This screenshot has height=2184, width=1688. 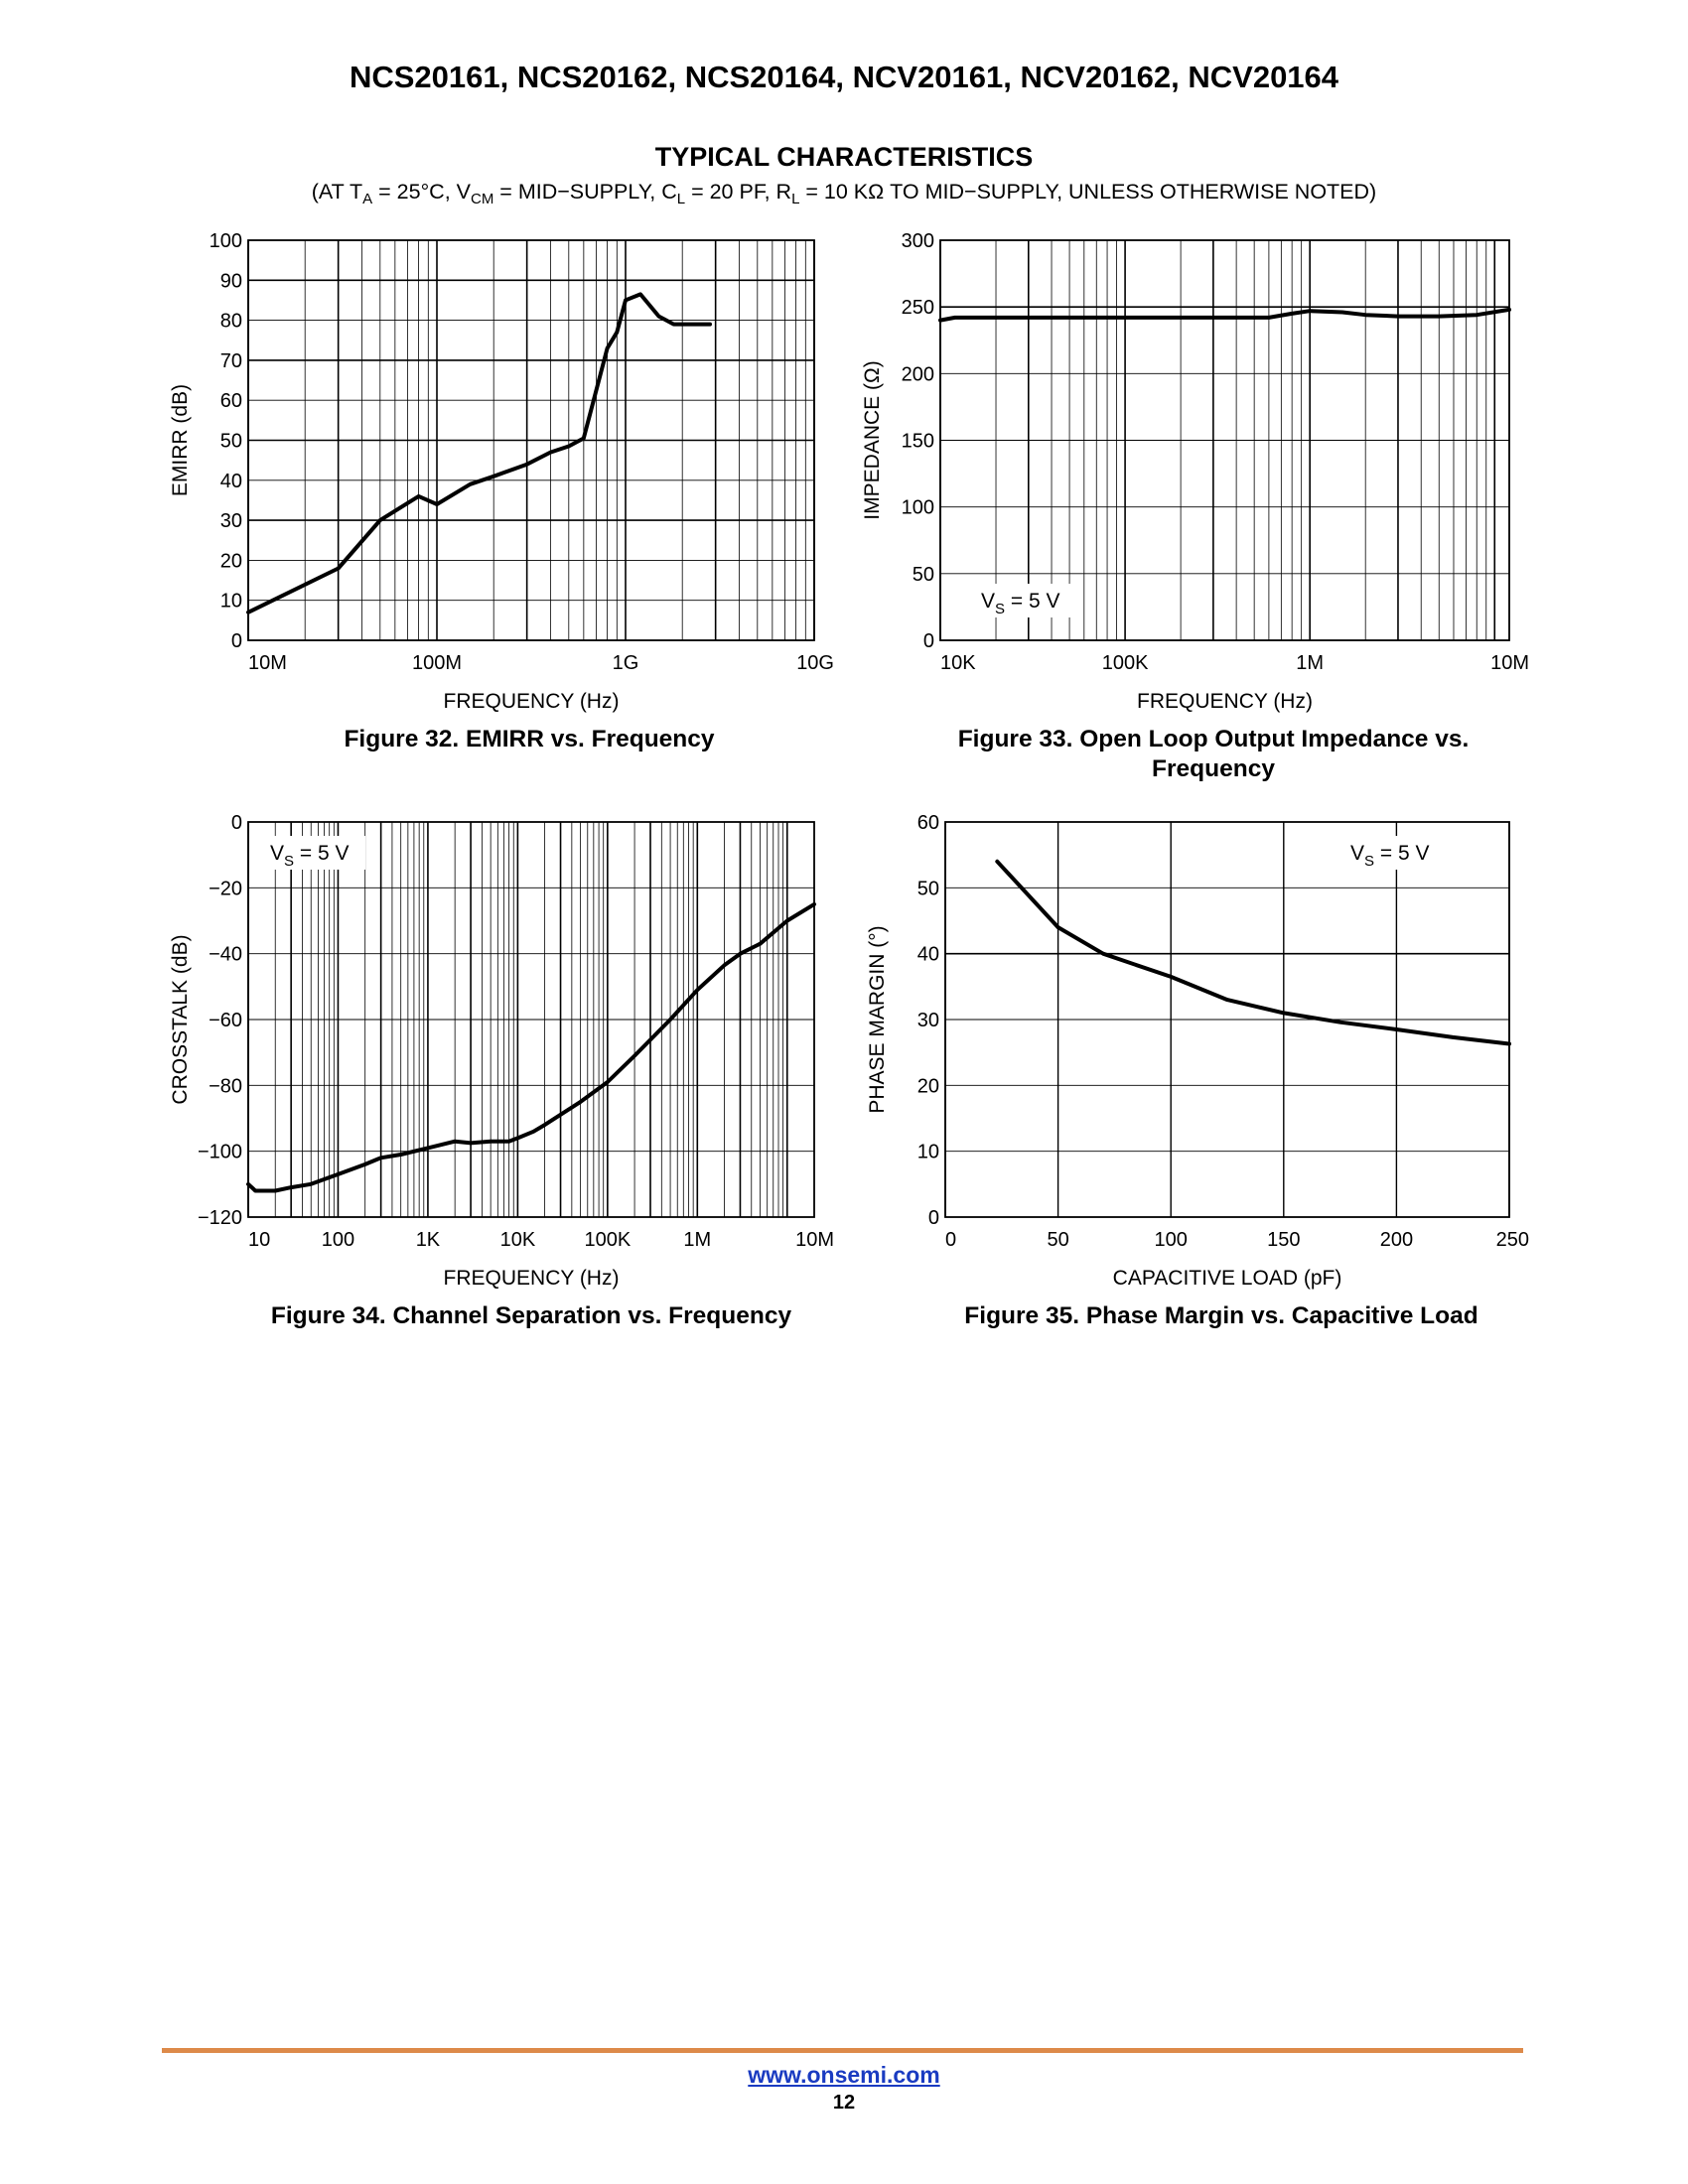 I want to click on y-axis-label: PHASE MARGIN (°), so click(x=877, y=1019).